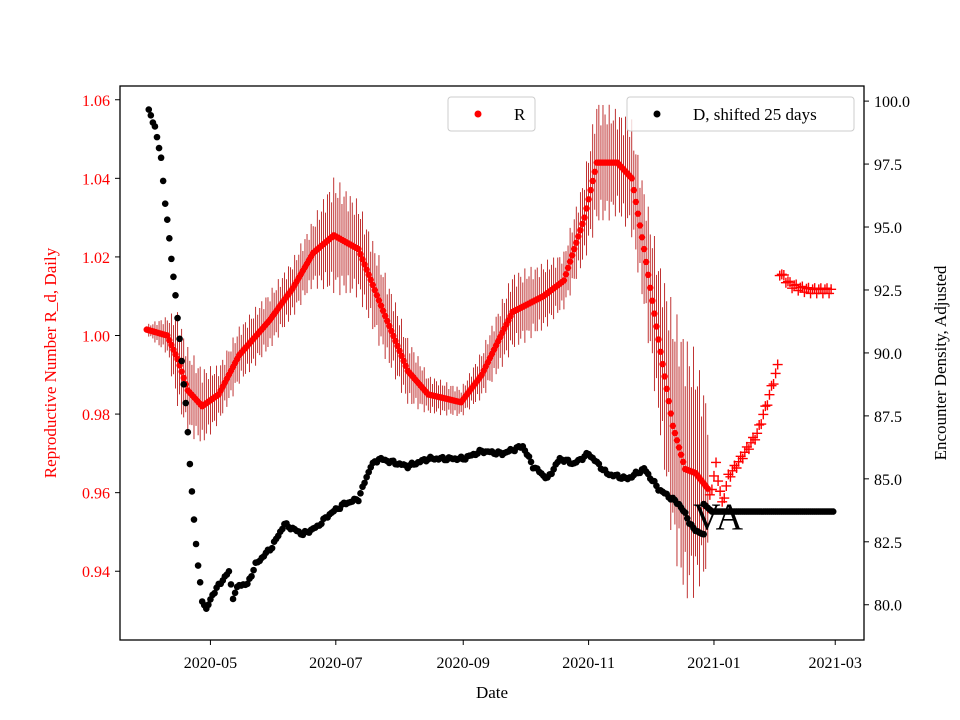 The image size is (960, 720). I want to click on y-left-tick-label: 0.94, so click(96, 572).